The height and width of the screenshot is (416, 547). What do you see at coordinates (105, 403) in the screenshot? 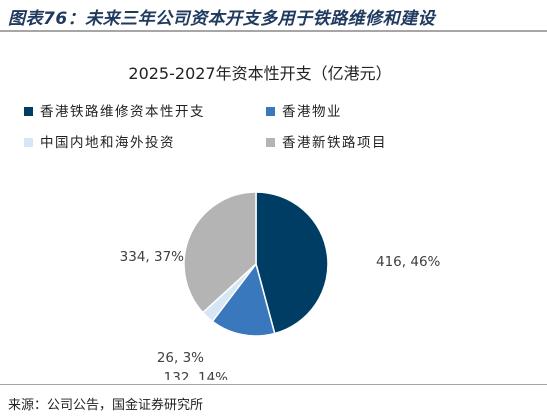
I see `source-note: 来源：公司公告，国金证券研究所` at bounding box center [105, 403].